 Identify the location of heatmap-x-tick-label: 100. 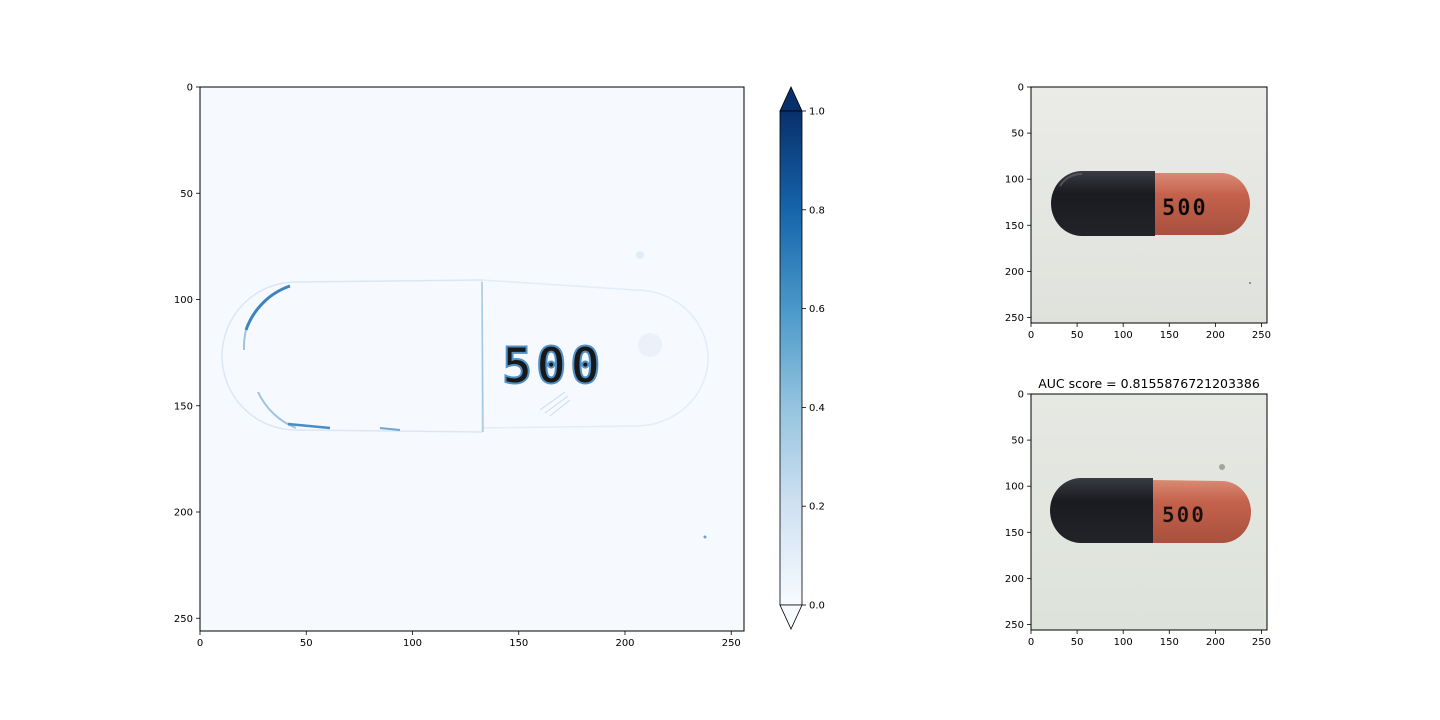
(412, 643).